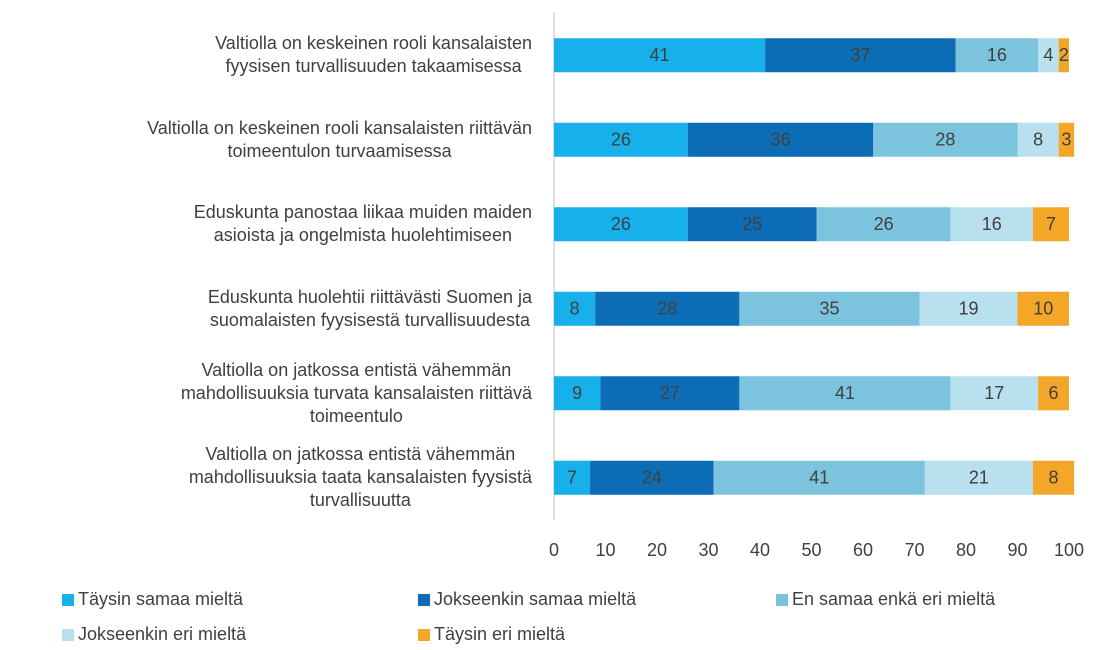 This screenshot has width=1098, height=650. I want to click on legend-item: Täysin samaa mieltä, so click(152, 599).